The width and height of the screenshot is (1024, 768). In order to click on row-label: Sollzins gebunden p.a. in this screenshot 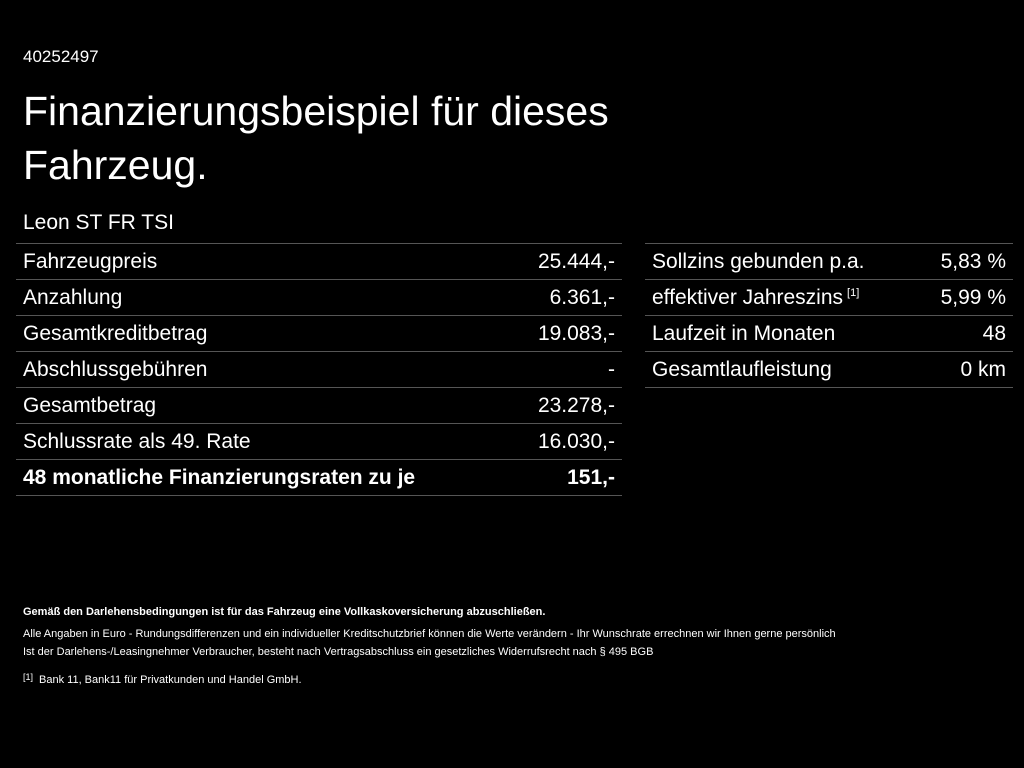, I will do `click(758, 262)`.